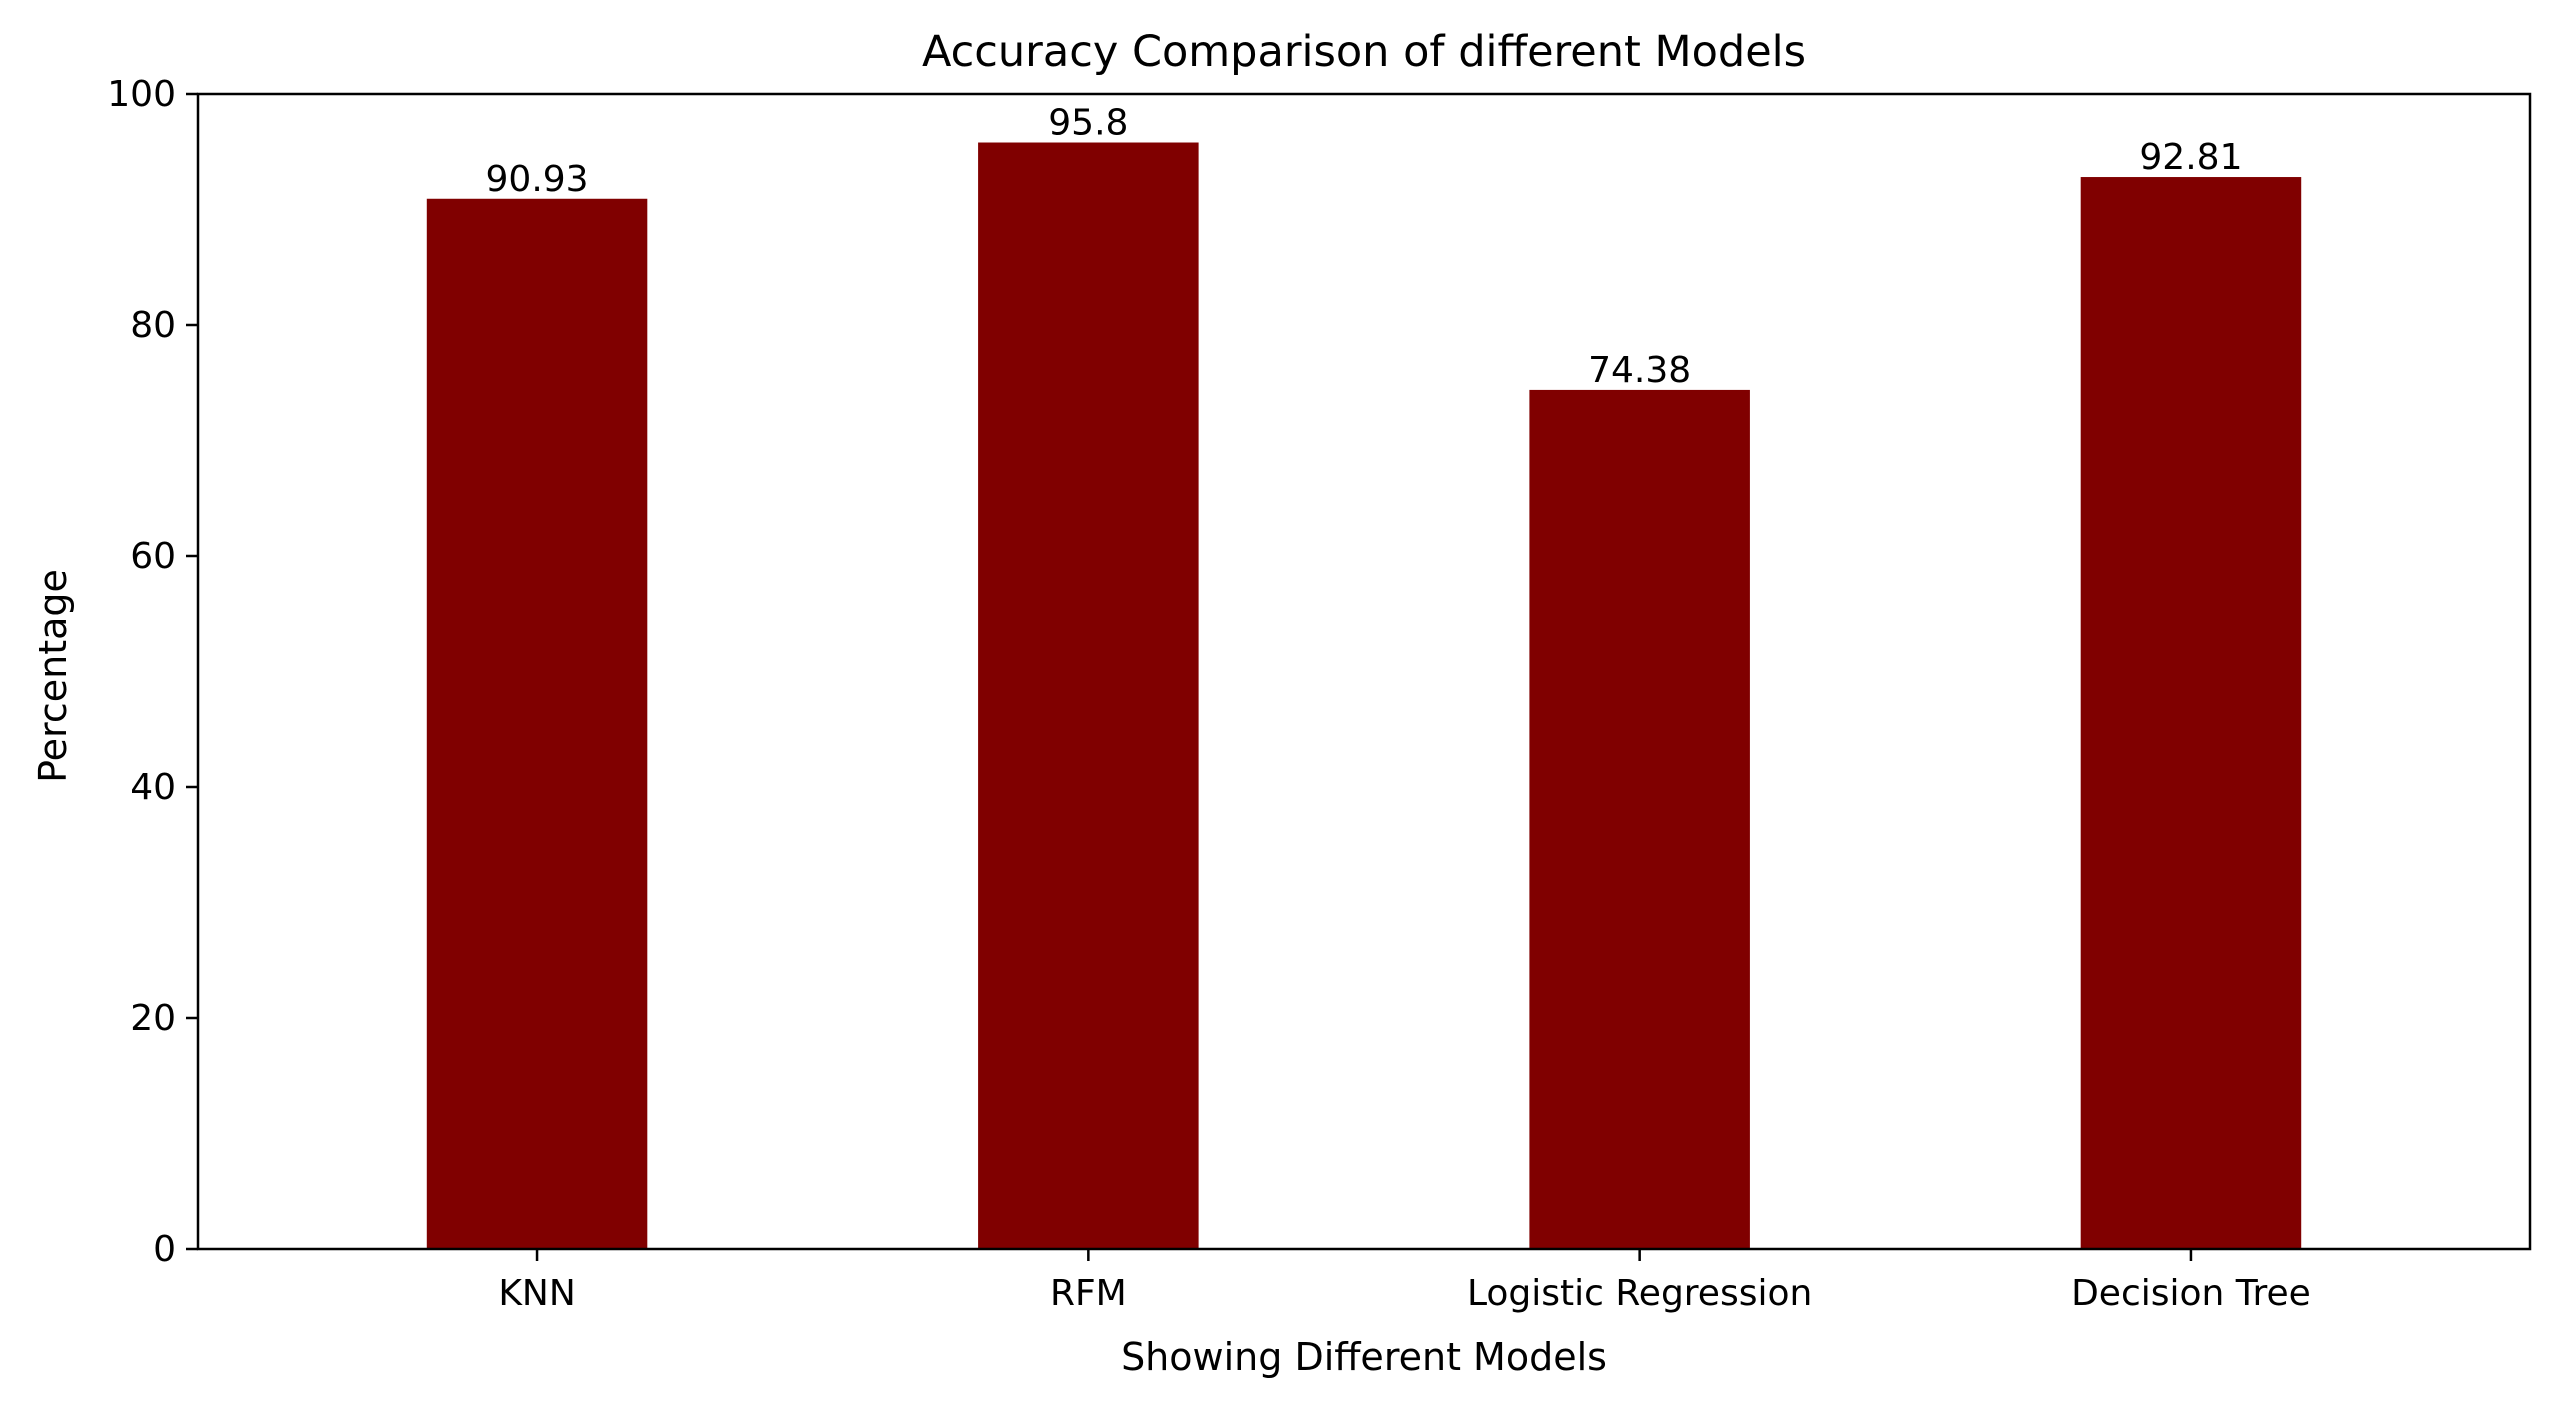 The image size is (2552, 1407). What do you see at coordinates (153, 787) in the screenshot?
I see `y-tick-label: 40` at bounding box center [153, 787].